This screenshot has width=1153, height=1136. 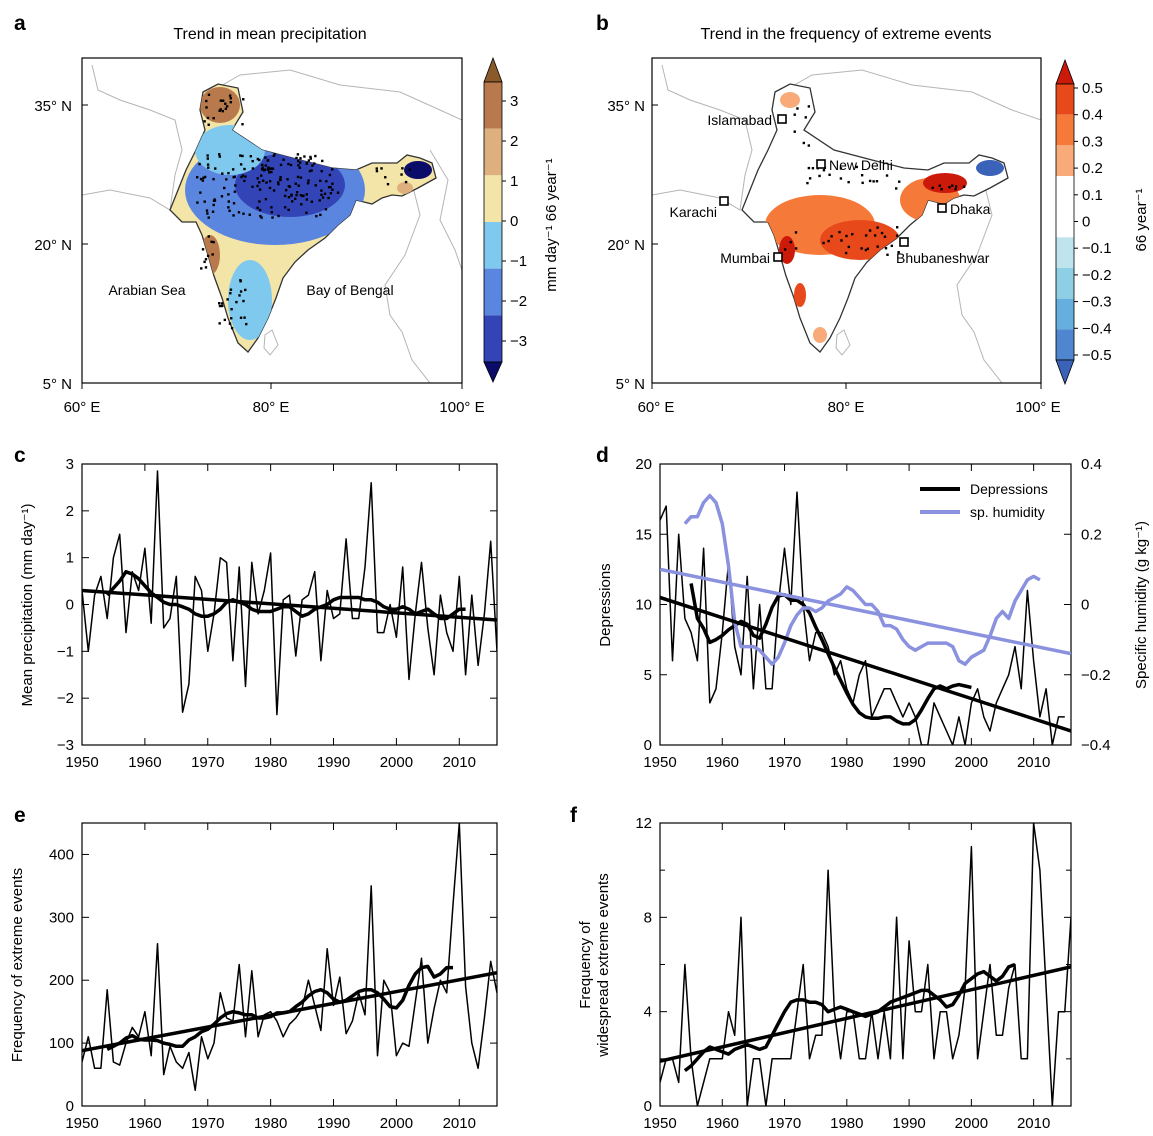 What do you see at coordinates (602, 23) in the screenshot?
I see `panel-label-b: b` at bounding box center [602, 23].